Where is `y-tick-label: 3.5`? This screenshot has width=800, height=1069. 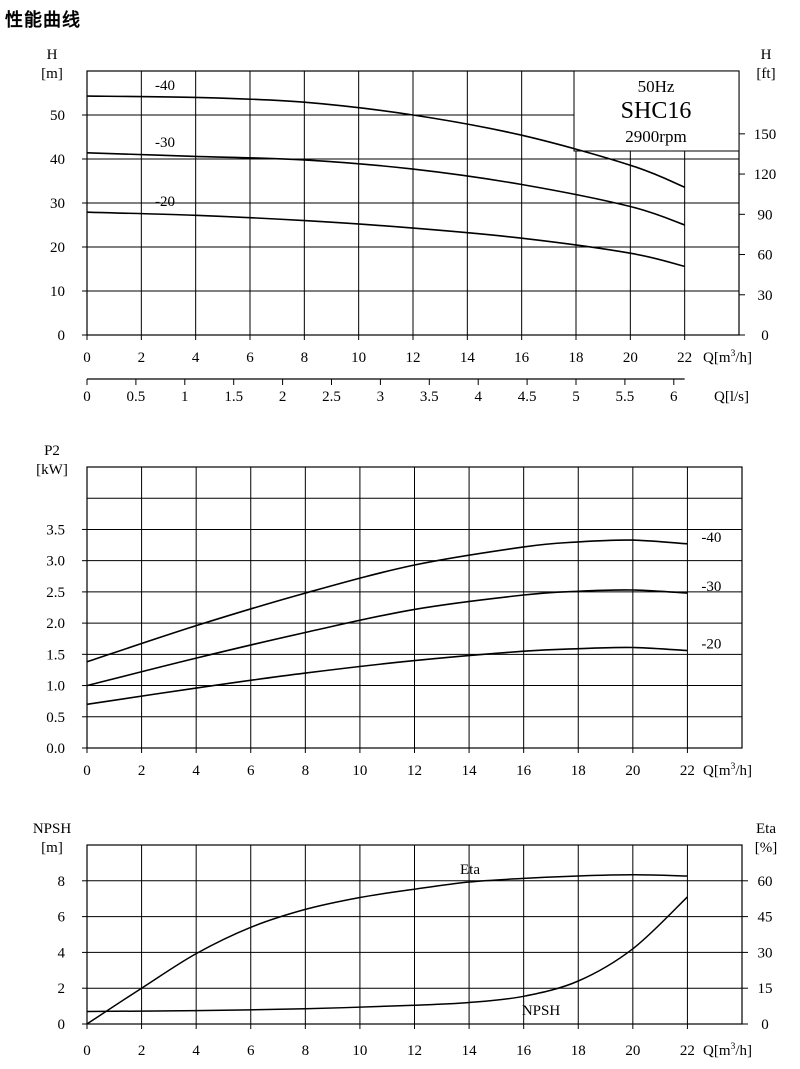
y-tick-label: 3.5 is located at coordinates (55, 530).